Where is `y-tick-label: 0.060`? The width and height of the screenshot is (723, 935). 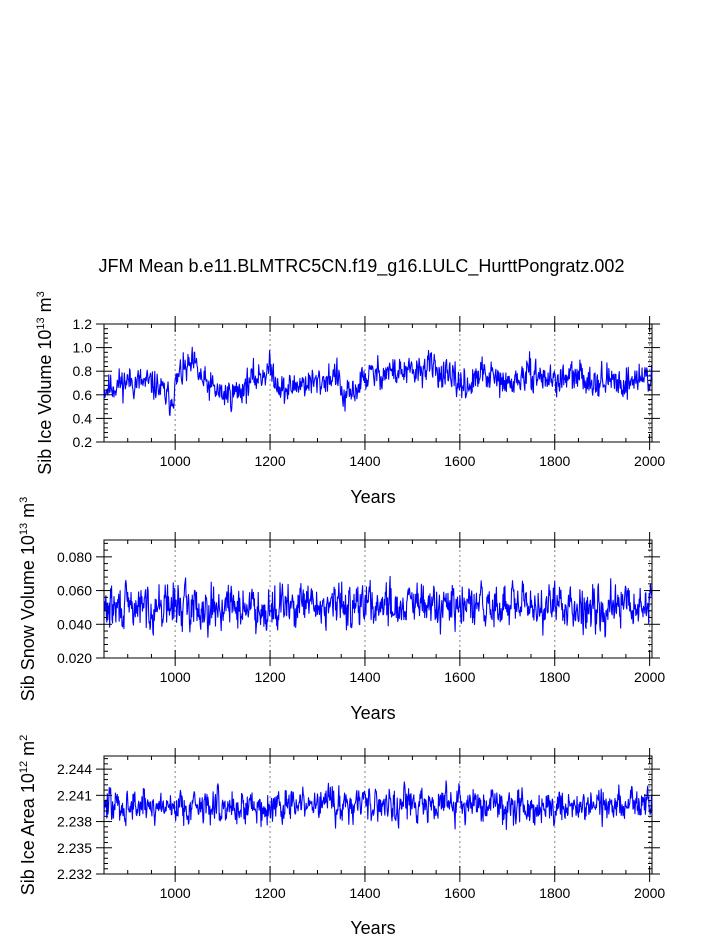 y-tick-label: 0.060 is located at coordinates (74, 591).